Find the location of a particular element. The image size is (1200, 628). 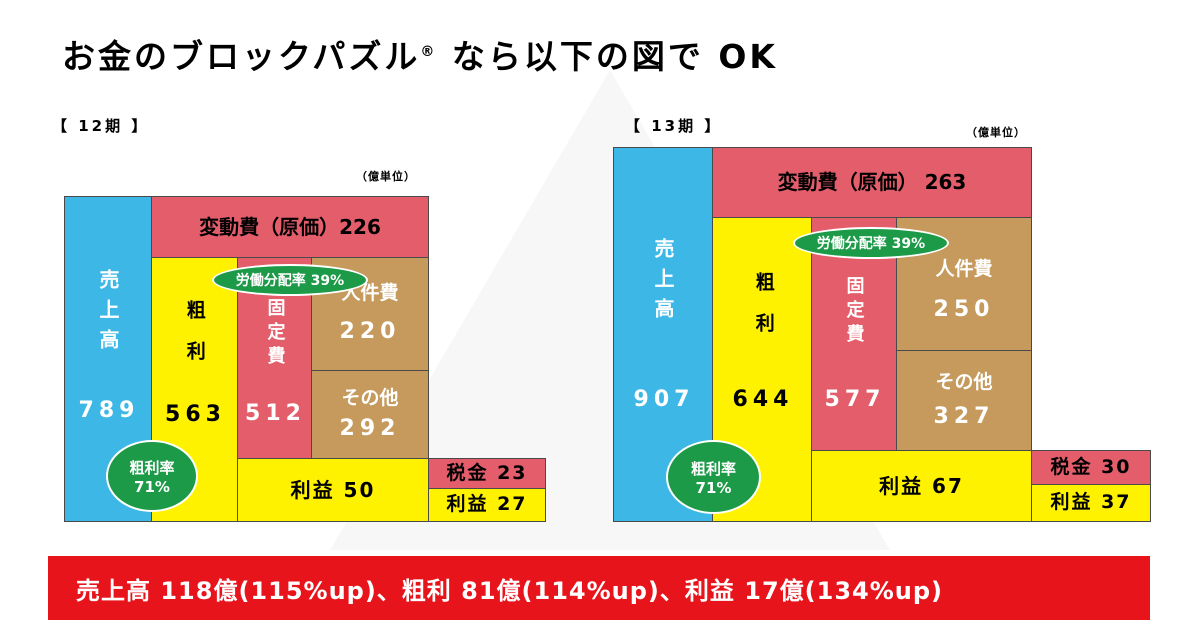

tax-label-13: 税金 30 is located at coordinates (1091, 466).